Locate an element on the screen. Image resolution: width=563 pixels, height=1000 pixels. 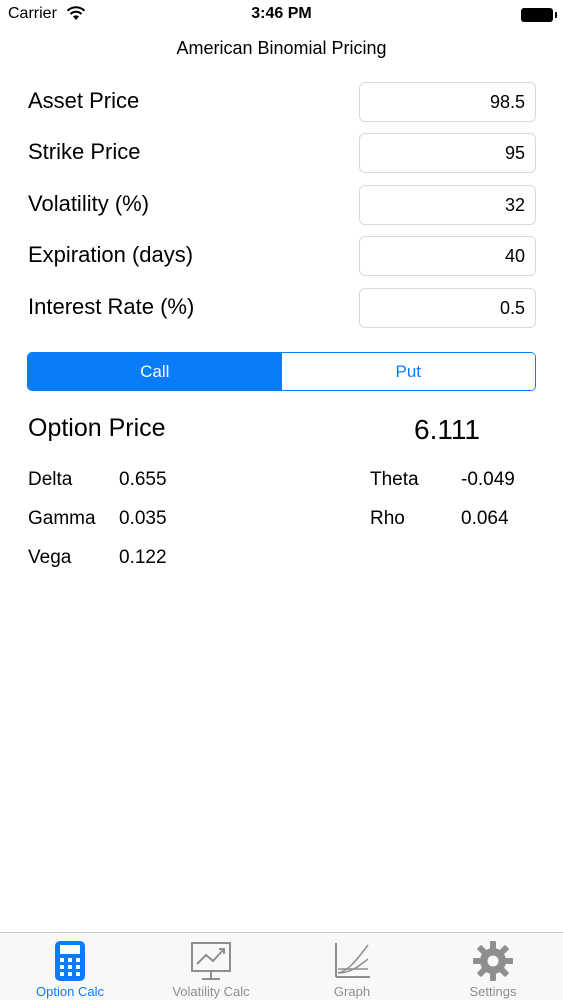
gamma-label: Gamma is located at coordinates (62, 518).